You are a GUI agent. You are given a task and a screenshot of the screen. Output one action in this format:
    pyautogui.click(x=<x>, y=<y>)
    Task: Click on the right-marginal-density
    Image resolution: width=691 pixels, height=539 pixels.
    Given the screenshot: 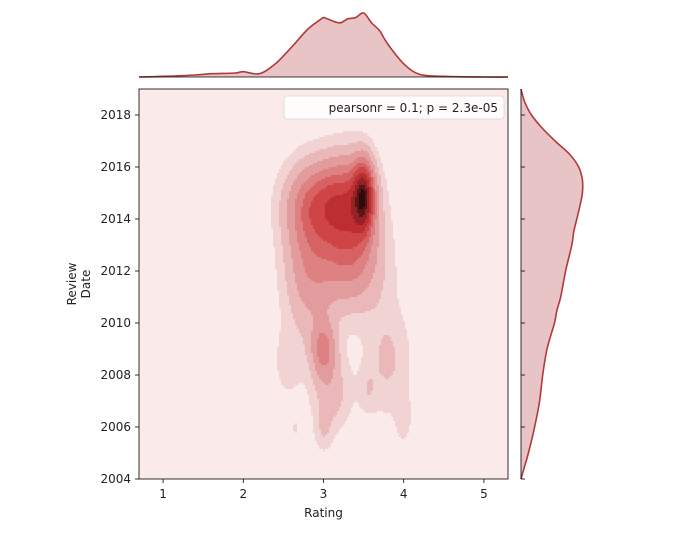 What is the action you would take?
    pyautogui.click(x=552, y=284)
    